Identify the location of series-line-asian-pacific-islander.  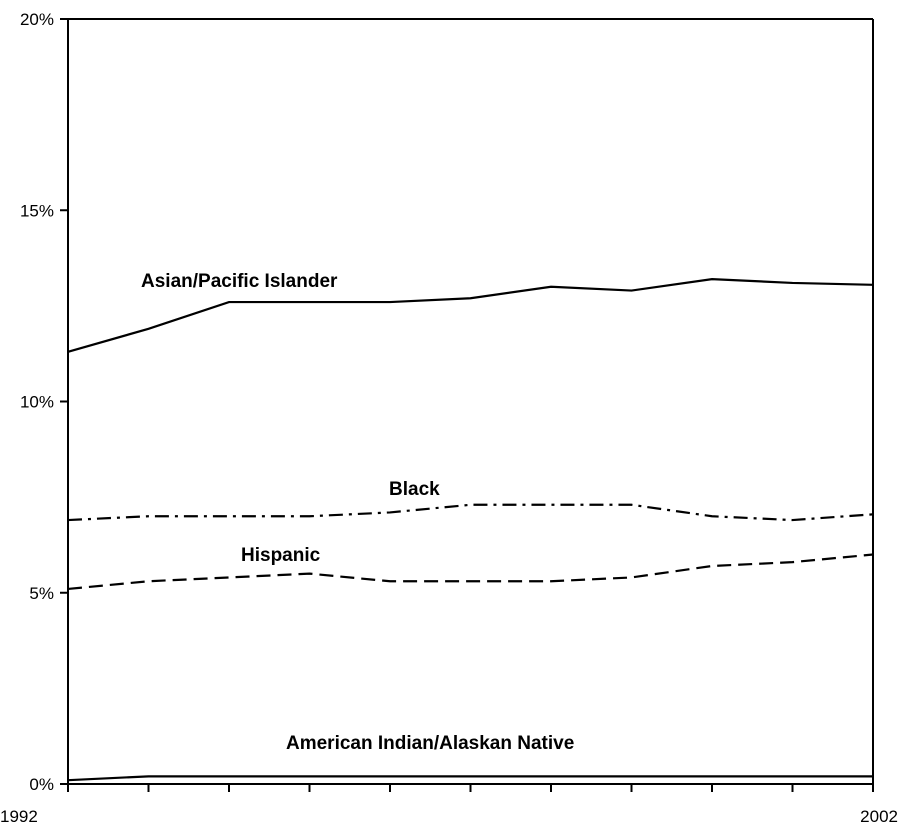
(470, 315).